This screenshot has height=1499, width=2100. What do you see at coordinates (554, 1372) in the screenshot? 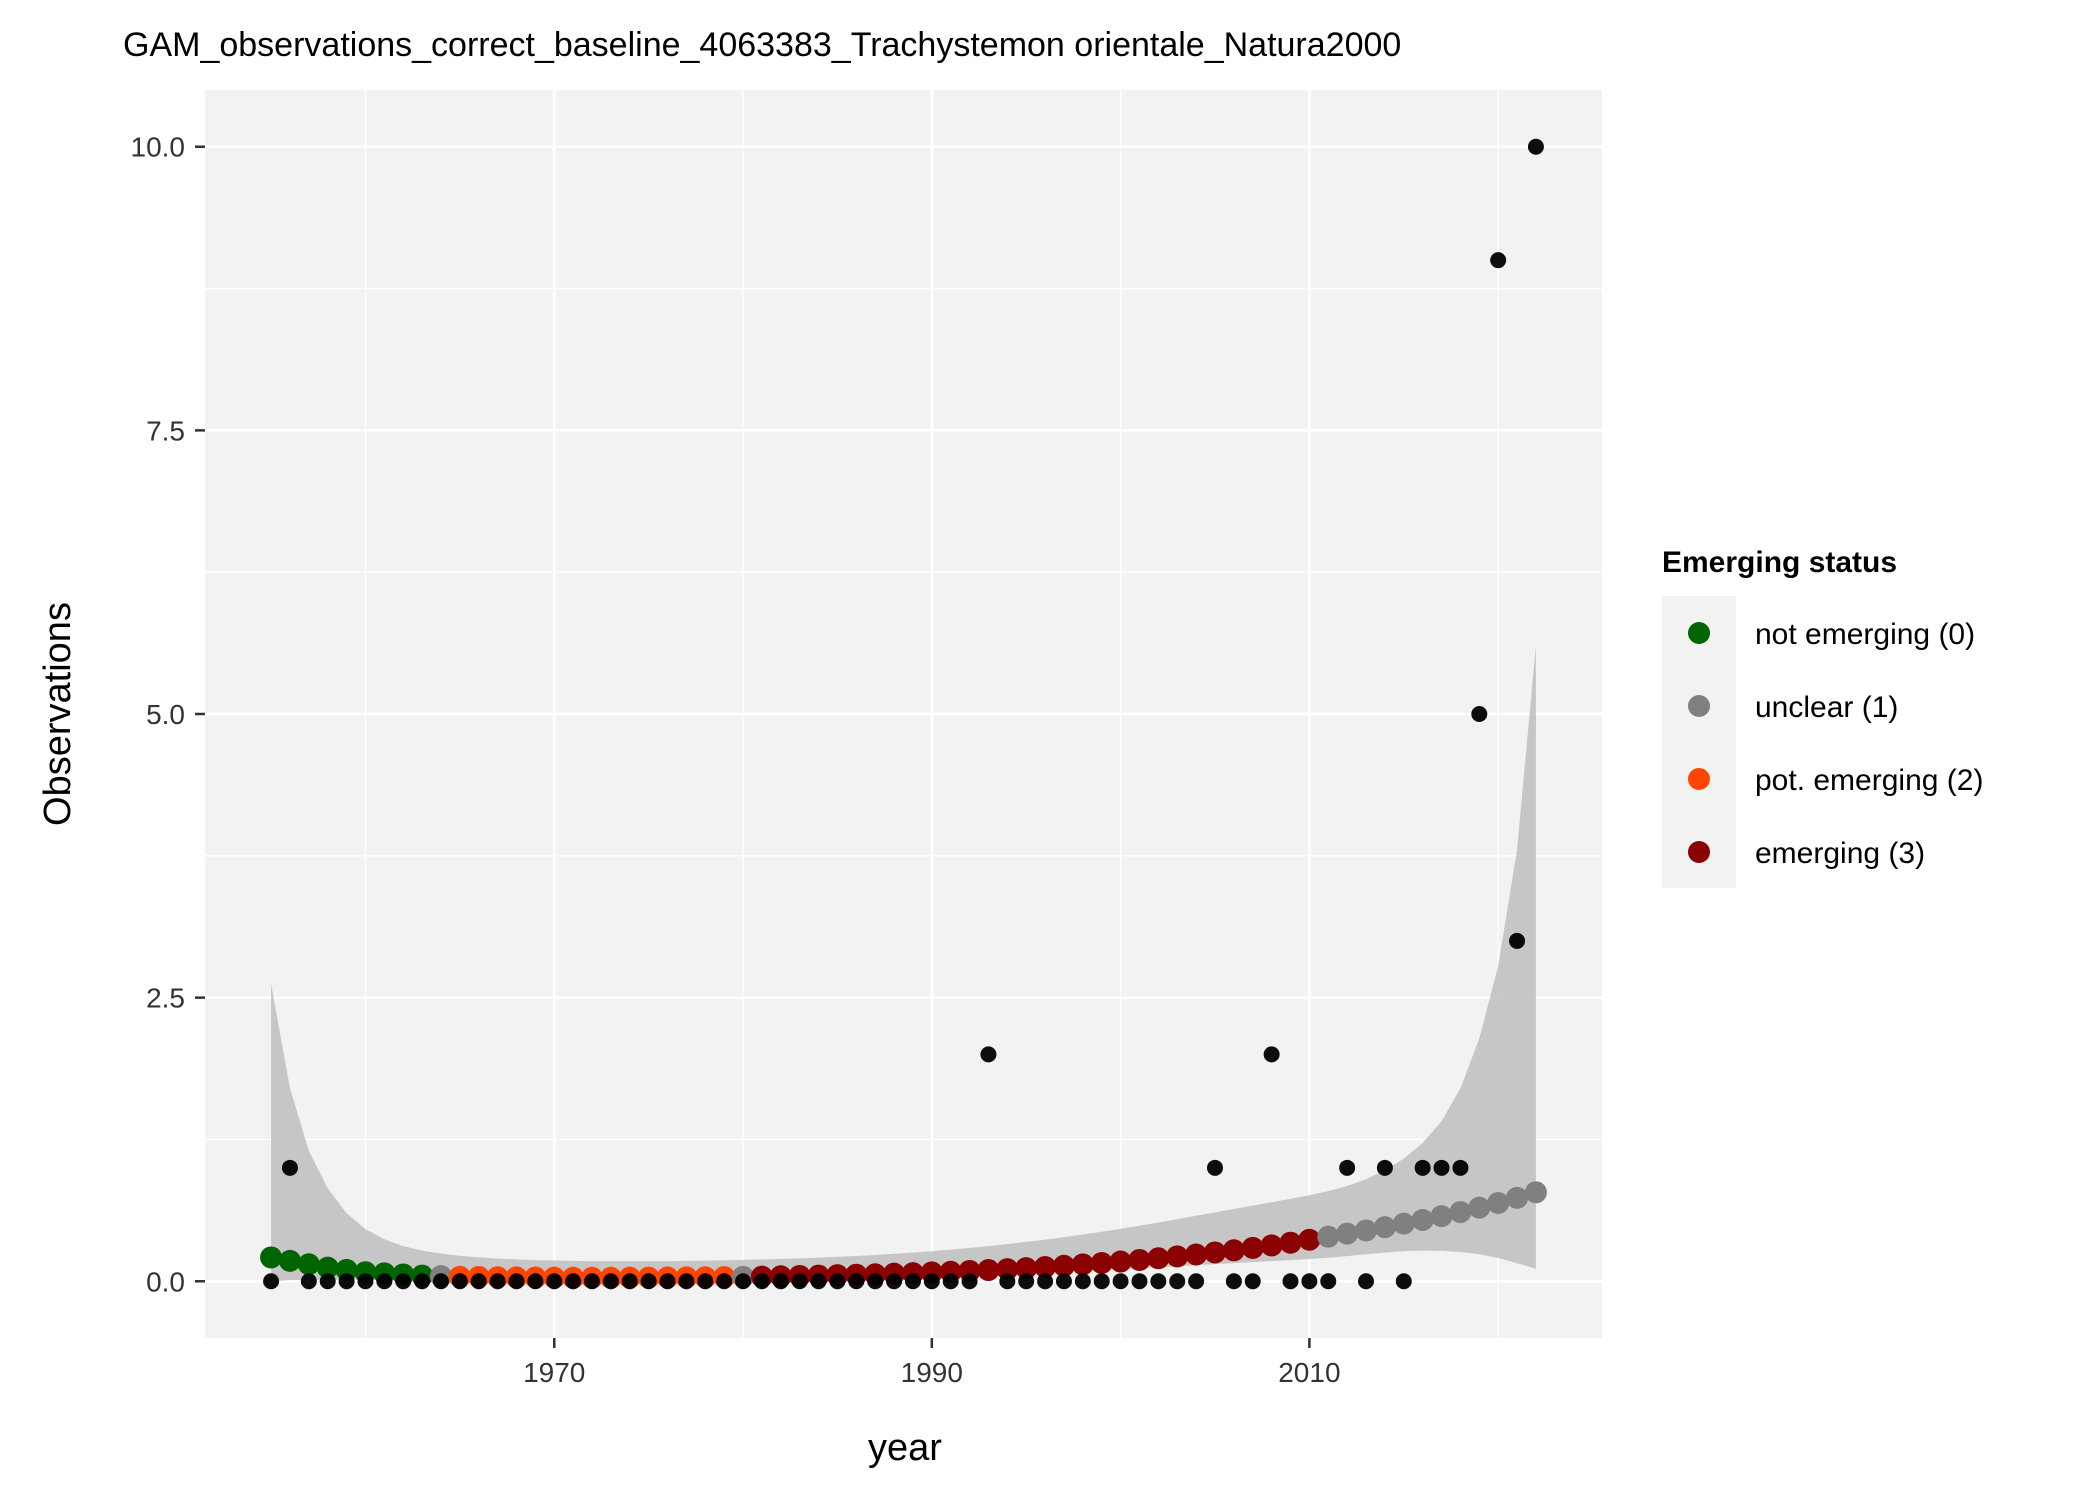
I see `x-tick-label: 1970` at bounding box center [554, 1372].